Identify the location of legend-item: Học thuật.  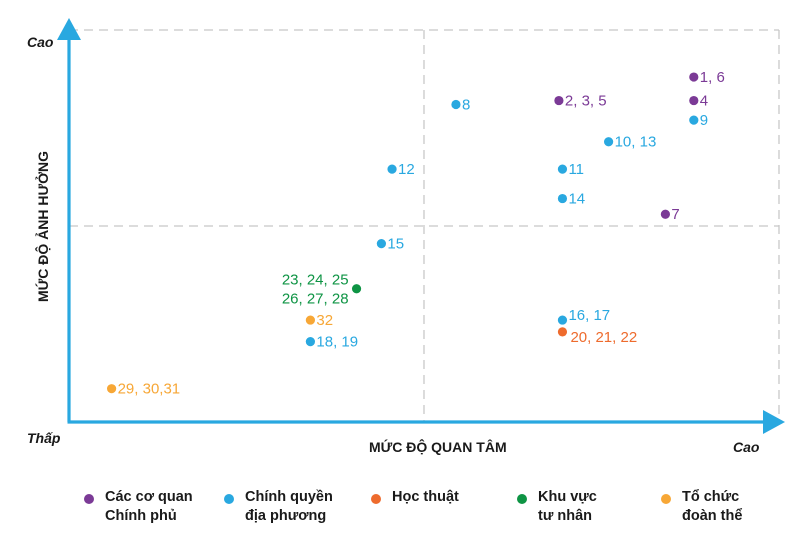
(415, 497).